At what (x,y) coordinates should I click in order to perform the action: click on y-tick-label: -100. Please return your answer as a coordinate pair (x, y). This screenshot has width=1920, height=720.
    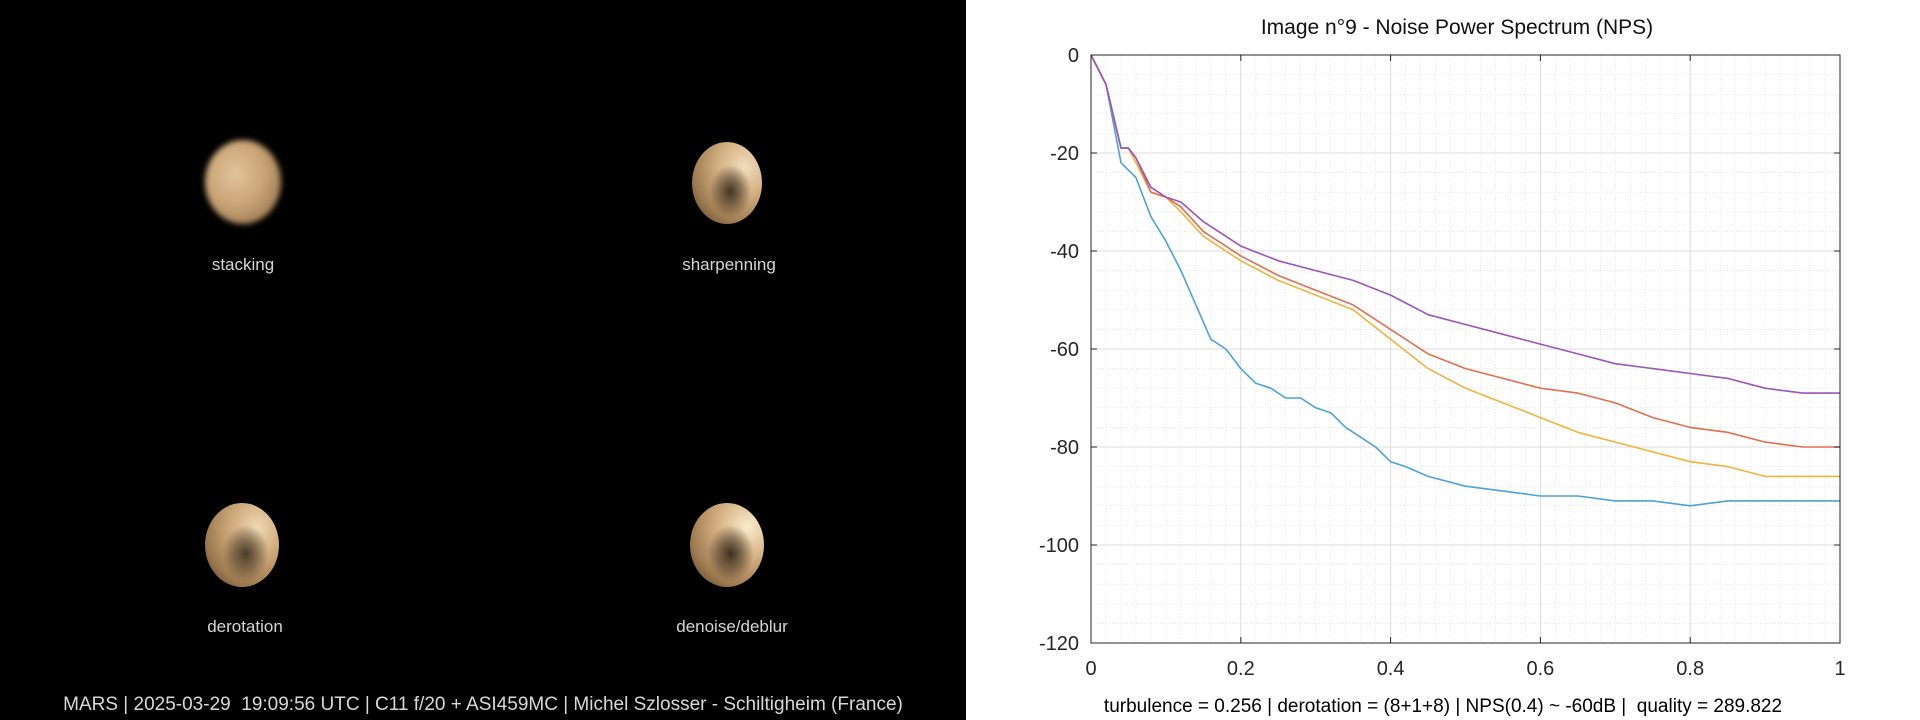
    Looking at the image, I should click on (1059, 546).